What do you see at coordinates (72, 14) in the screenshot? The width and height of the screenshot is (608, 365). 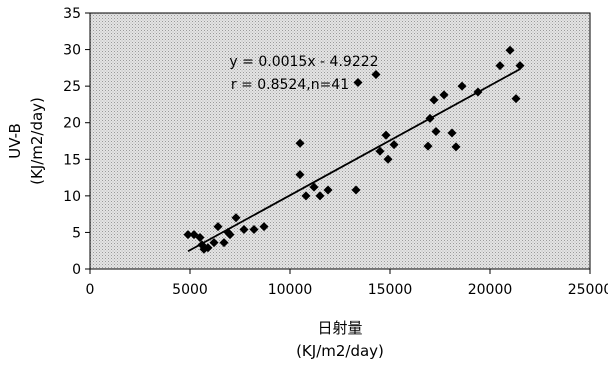 I see `y-tick-label: 35` at bounding box center [72, 14].